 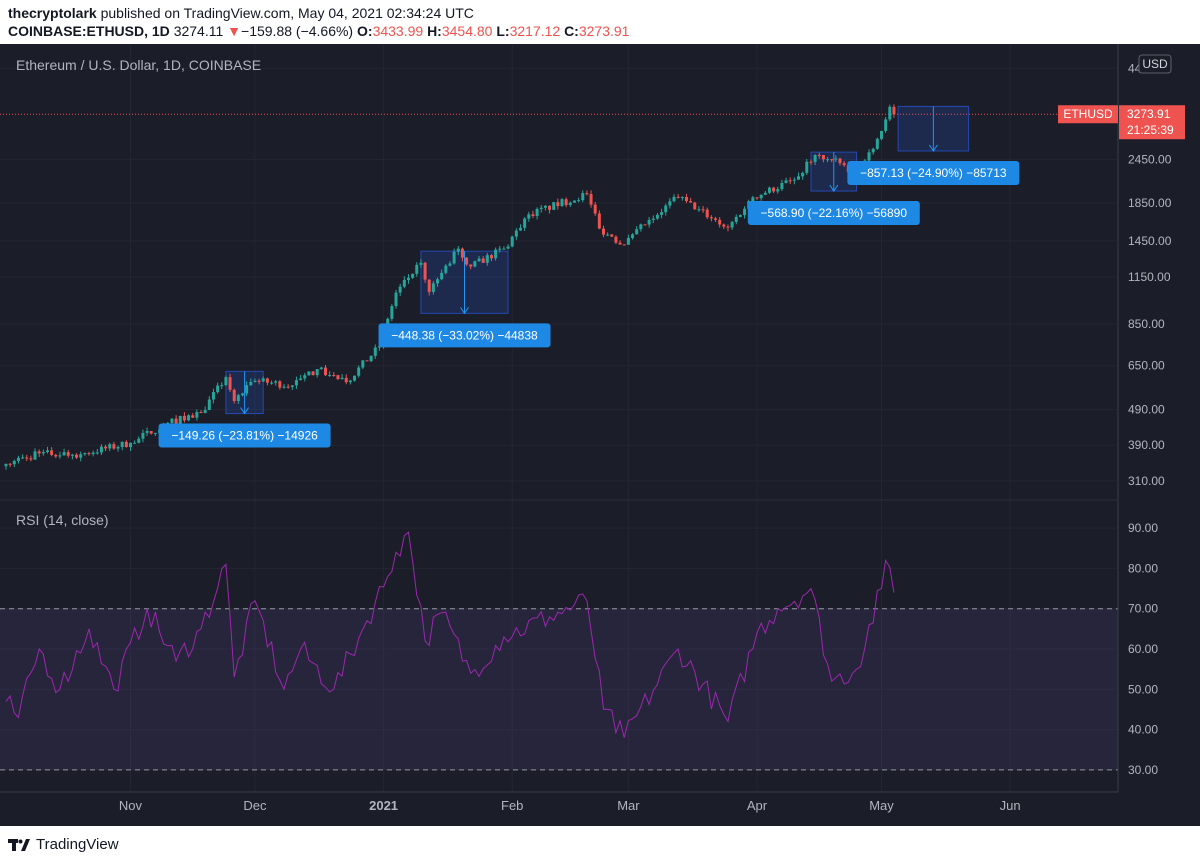 I want to click on price-tick-label: 310.00, so click(x=1146, y=481).